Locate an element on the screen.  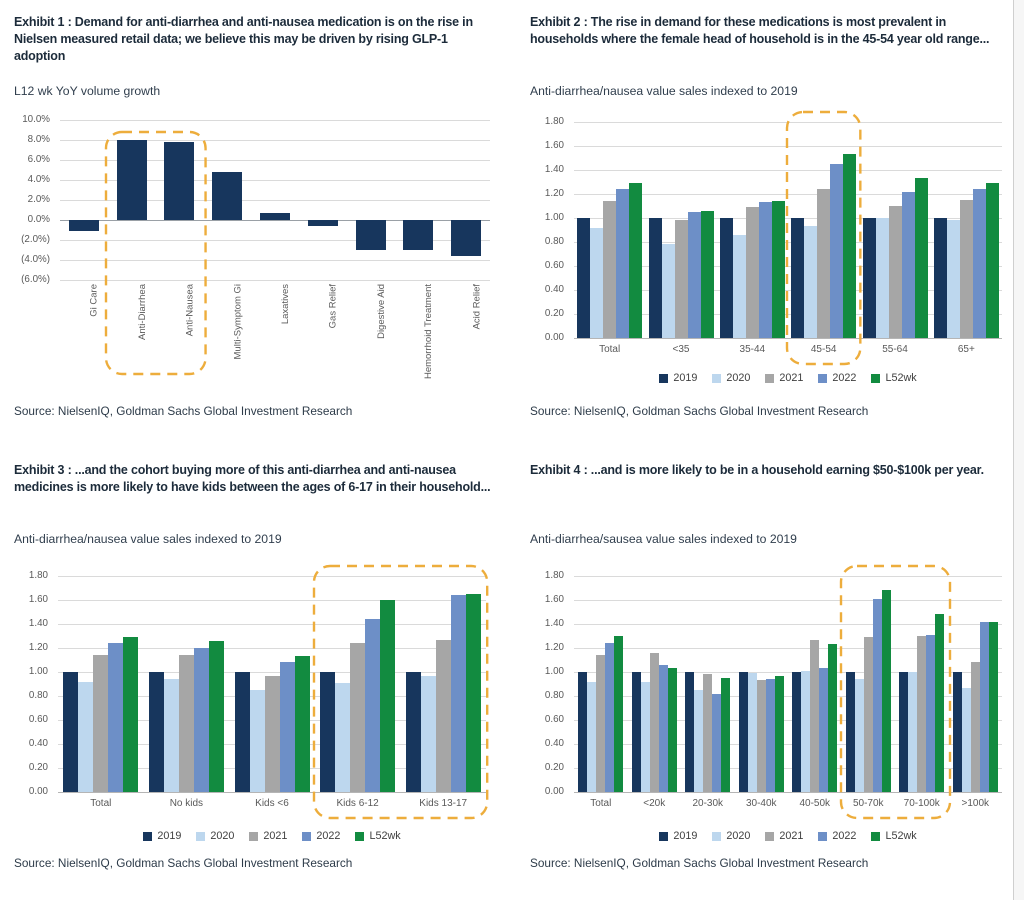
x-category-label: 20-30k is located at coordinates (708, 803).